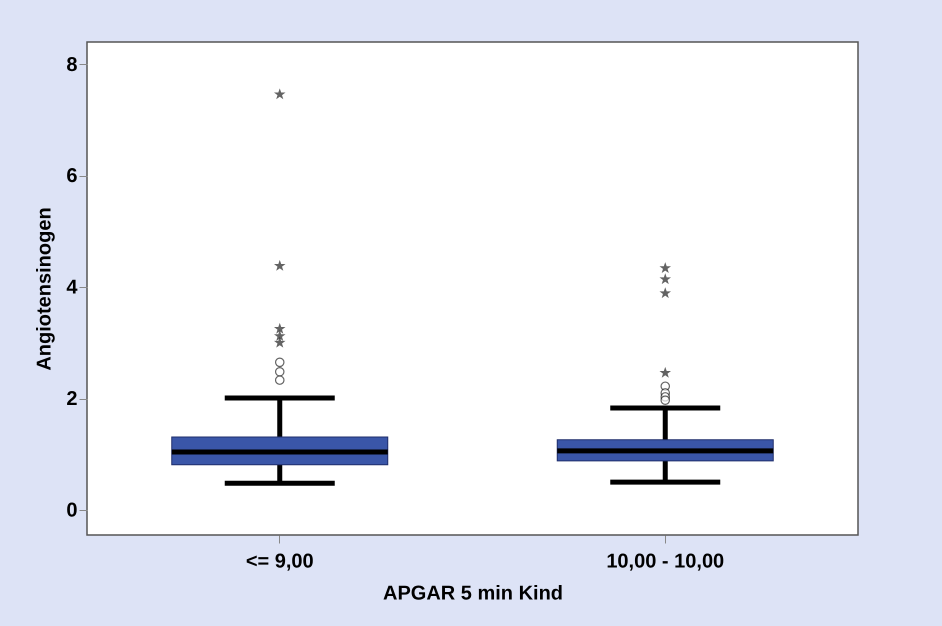  I want to click on x-axis-title: APGAR 5 min Kind, so click(473, 593).